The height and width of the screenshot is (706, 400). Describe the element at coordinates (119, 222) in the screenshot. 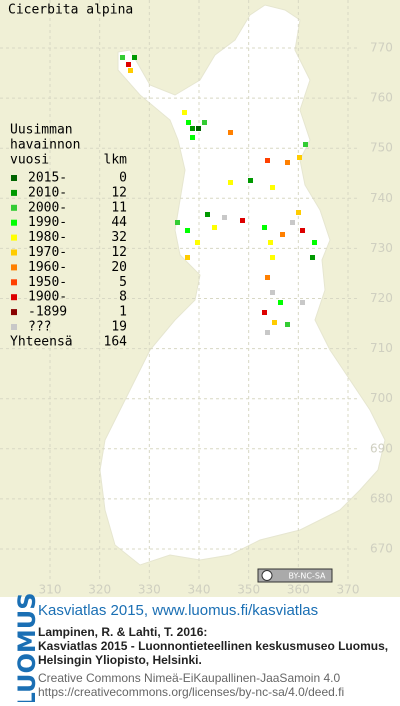

I see `legend-count: 44` at that location.